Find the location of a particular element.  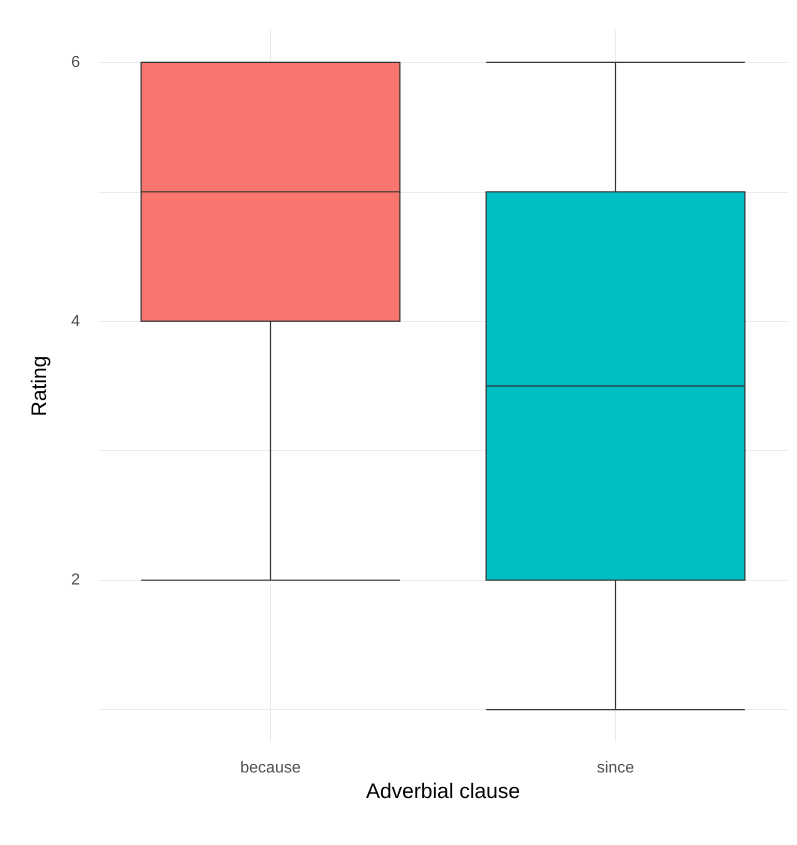

x-tick-label: since is located at coordinates (615, 768).